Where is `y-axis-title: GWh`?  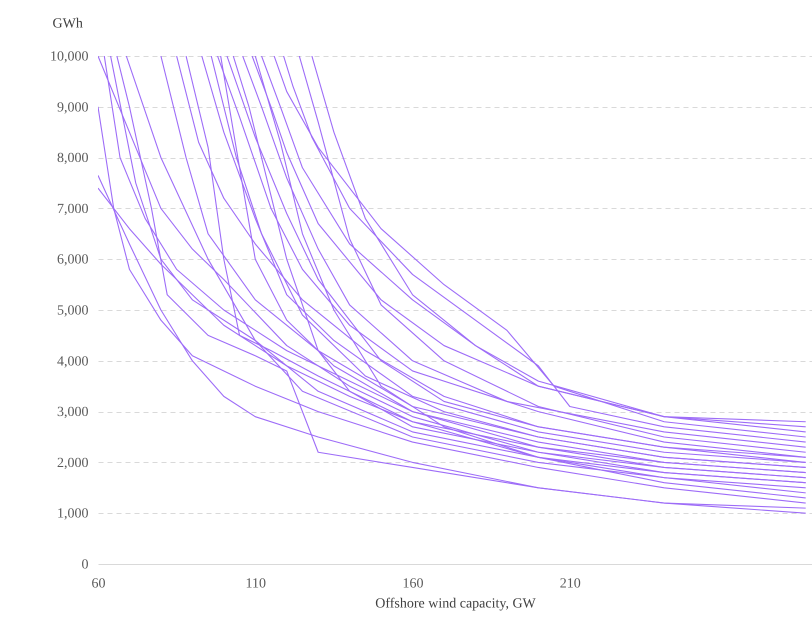 y-axis-title: GWh is located at coordinates (67, 24).